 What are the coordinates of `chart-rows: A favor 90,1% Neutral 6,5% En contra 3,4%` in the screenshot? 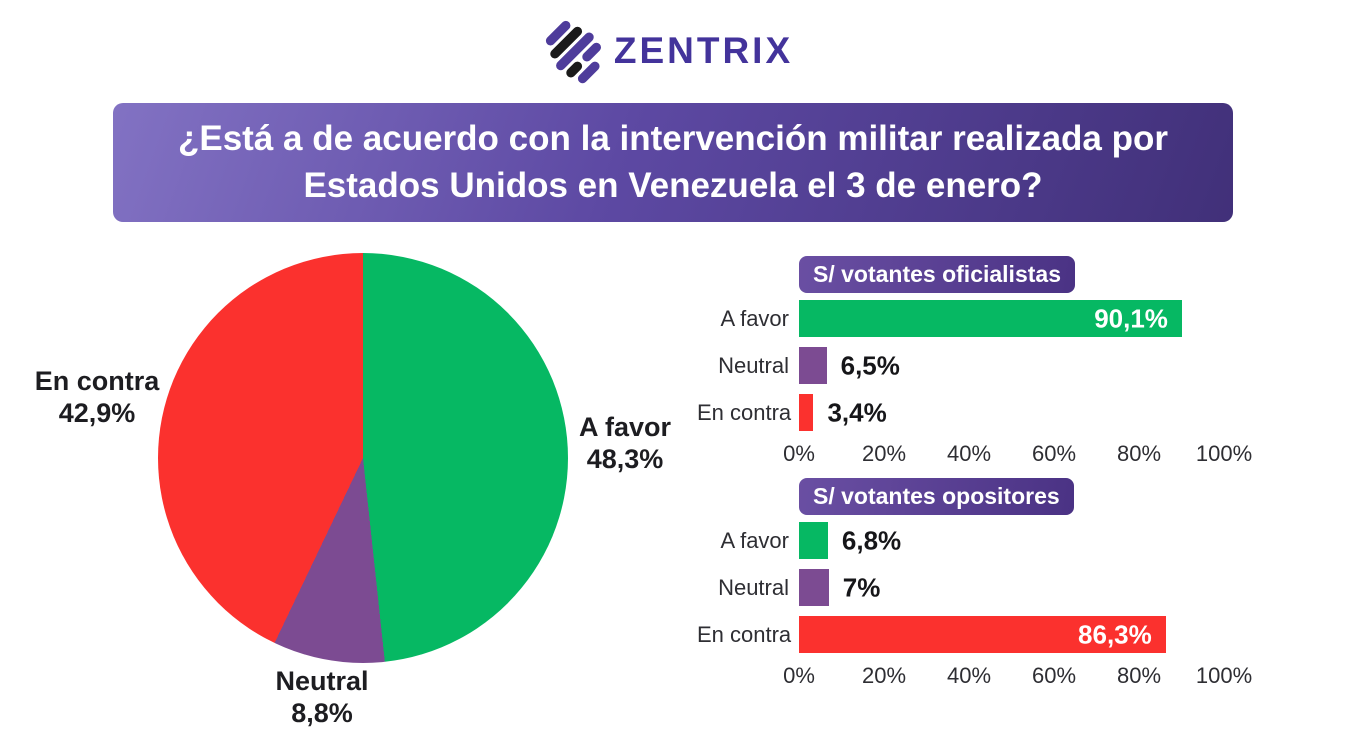 It's located at (977, 365).